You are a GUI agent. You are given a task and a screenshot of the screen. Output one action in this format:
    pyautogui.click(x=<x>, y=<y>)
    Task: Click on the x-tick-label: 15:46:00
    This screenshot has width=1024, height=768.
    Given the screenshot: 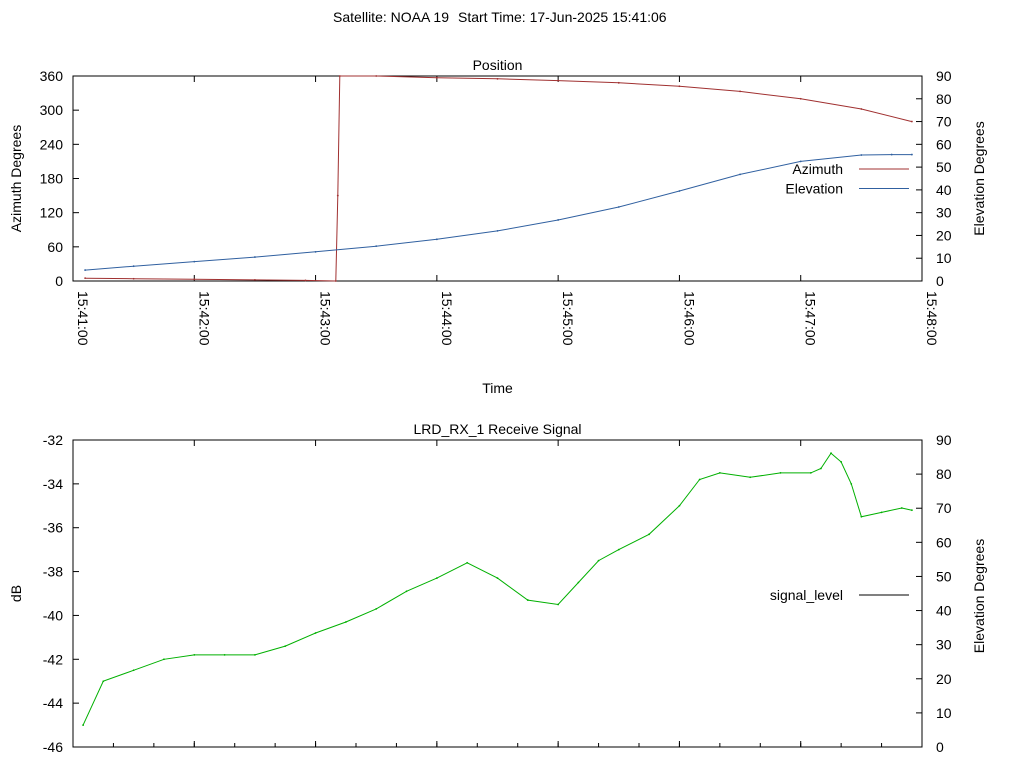 What is the action you would take?
    pyautogui.click(x=689, y=318)
    